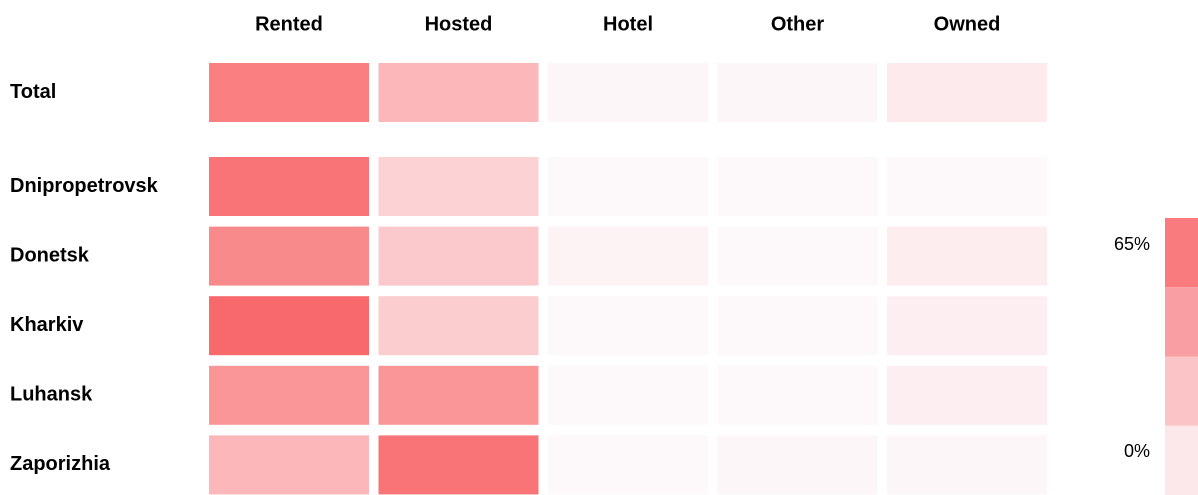  I want to click on row-label: Total, so click(33, 92).